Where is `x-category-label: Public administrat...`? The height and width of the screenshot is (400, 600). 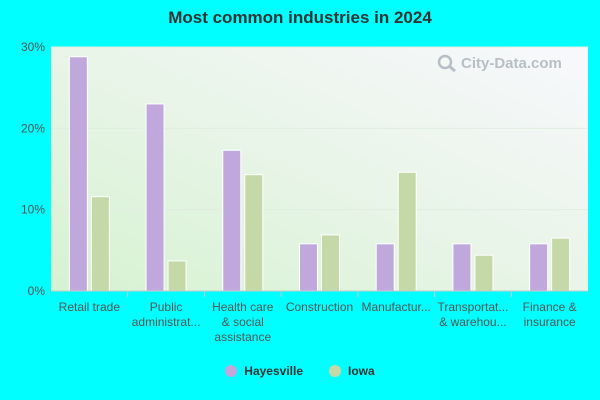 x-category-label: Public administrat... is located at coordinates (166, 314).